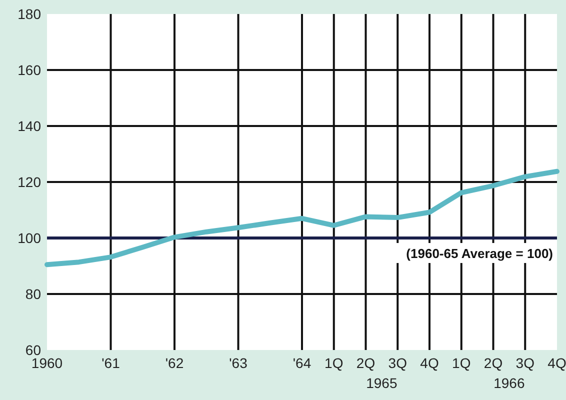 The width and height of the screenshot is (566, 400). Describe the element at coordinates (30, 238) in the screenshot. I see `y-tick-label: 100` at that location.